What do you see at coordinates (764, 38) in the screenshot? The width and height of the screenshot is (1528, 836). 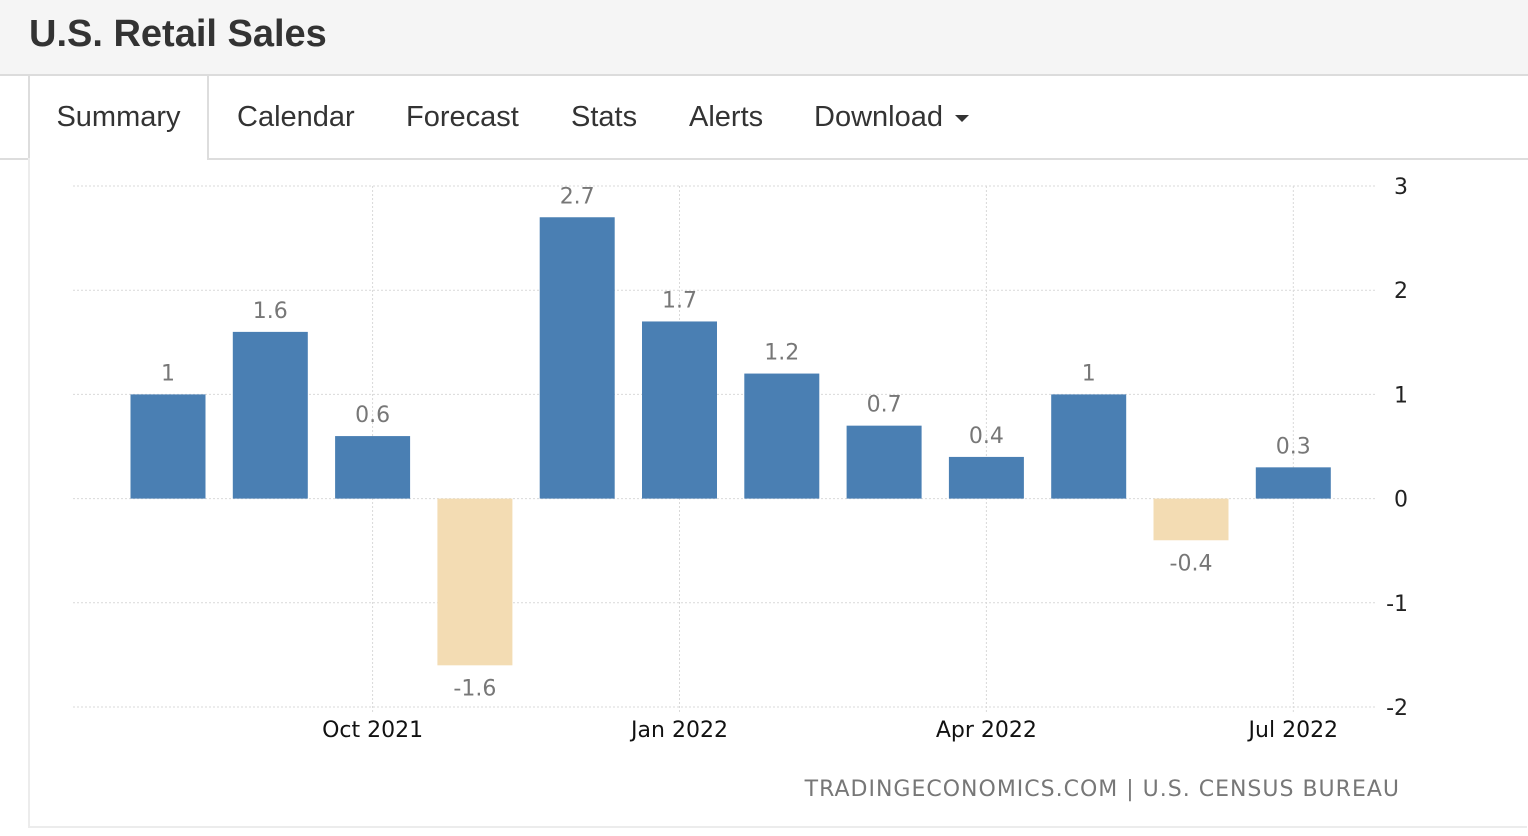 I see `page-header: U.S. Retail Sales` at bounding box center [764, 38].